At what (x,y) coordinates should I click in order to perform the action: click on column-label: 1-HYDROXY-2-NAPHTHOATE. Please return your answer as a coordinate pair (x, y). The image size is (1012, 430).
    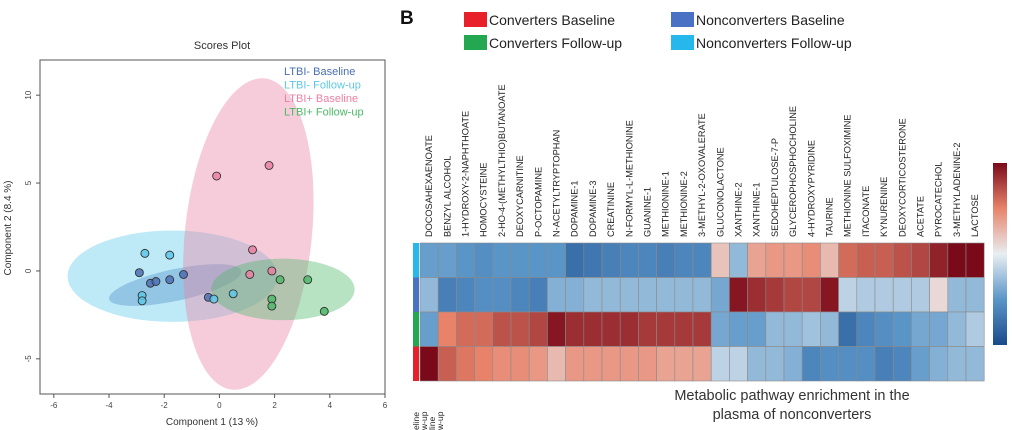
    Looking at the image, I should click on (466, 174).